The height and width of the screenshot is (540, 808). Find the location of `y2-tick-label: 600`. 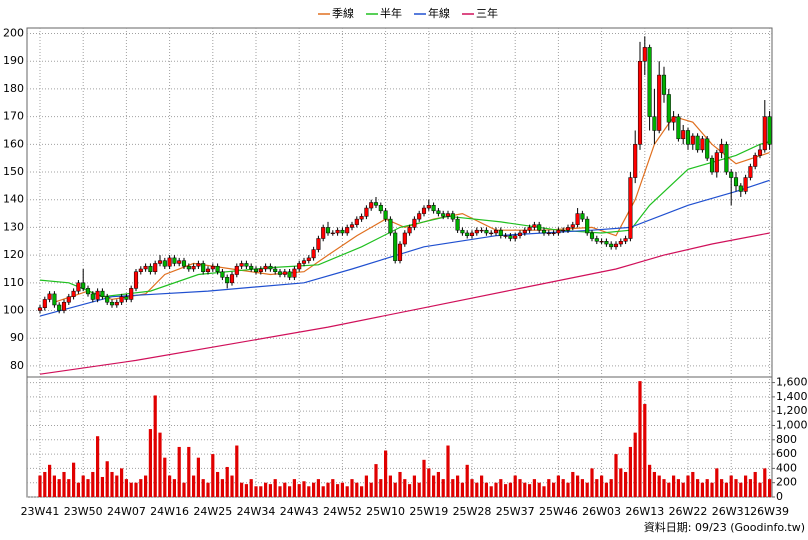

y2-tick-label: 600 is located at coordinates (786, 453).